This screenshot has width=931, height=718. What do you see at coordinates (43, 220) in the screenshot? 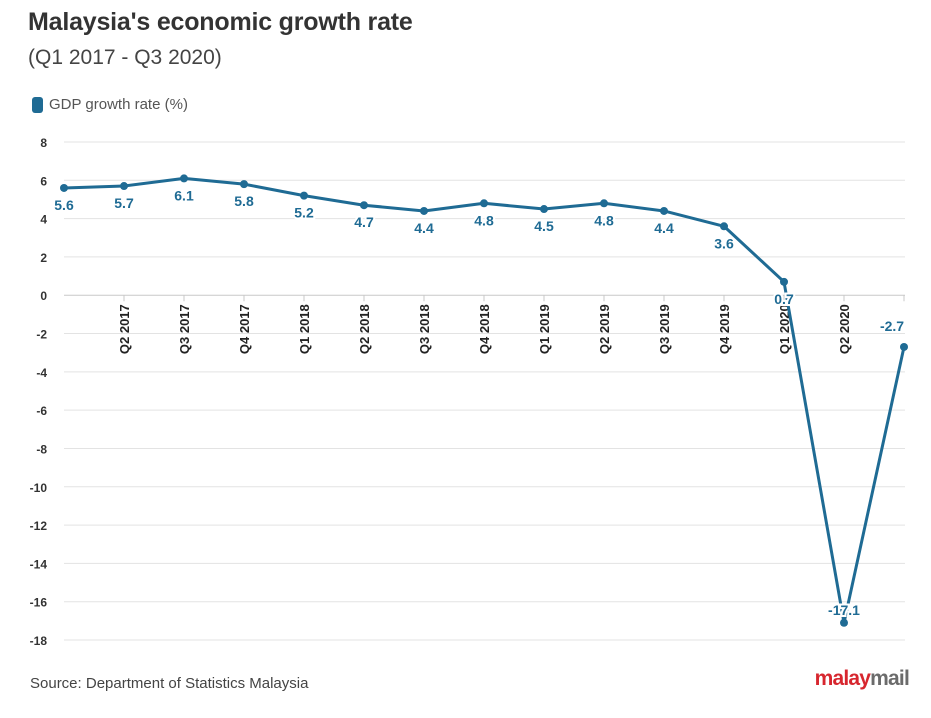
I see `y-tick-label: 4` at bounding box center [43, 220].